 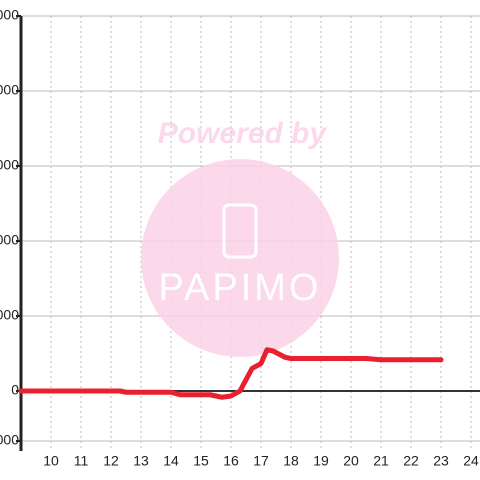 What do you see at coordinates (351, 461) in the screenshot?
I see `x-tick-label: 20` at bounding box center [351, 461].